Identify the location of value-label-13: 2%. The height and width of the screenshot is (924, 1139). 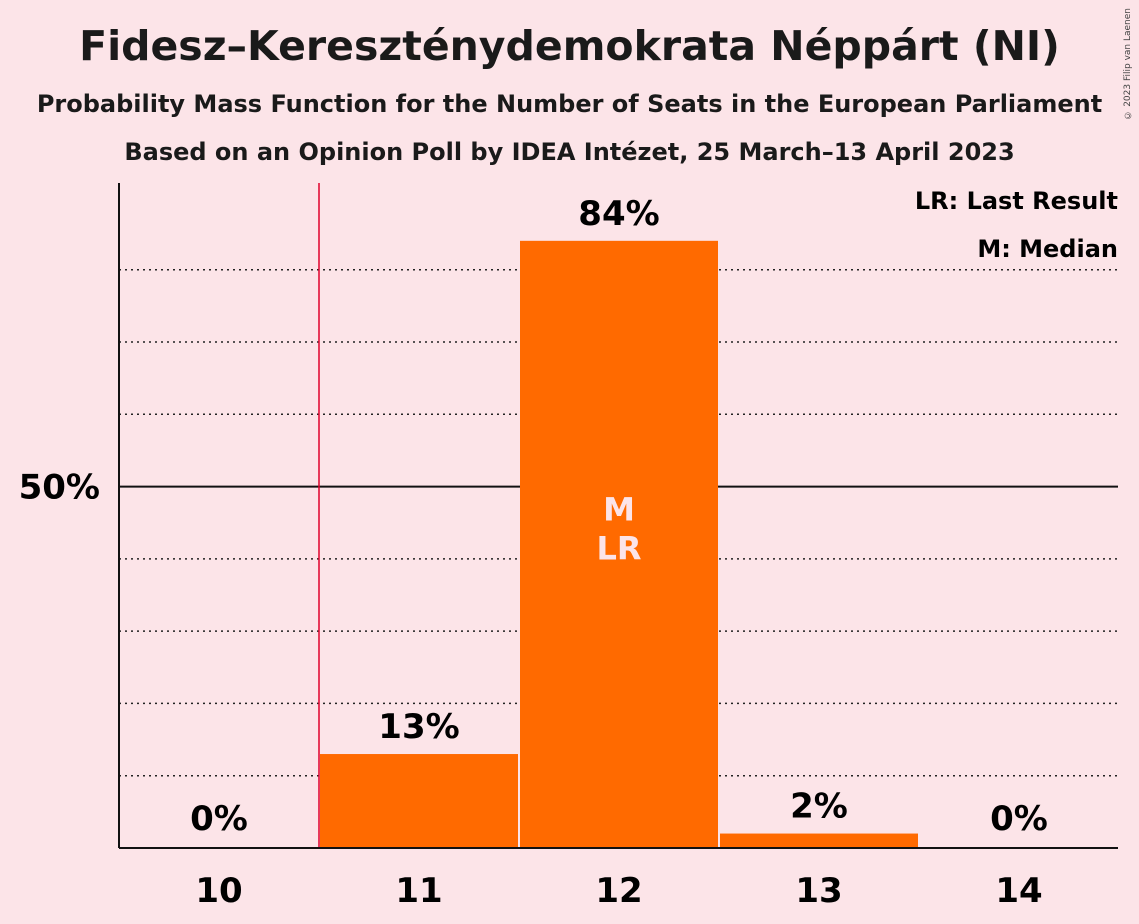
(819, 807).